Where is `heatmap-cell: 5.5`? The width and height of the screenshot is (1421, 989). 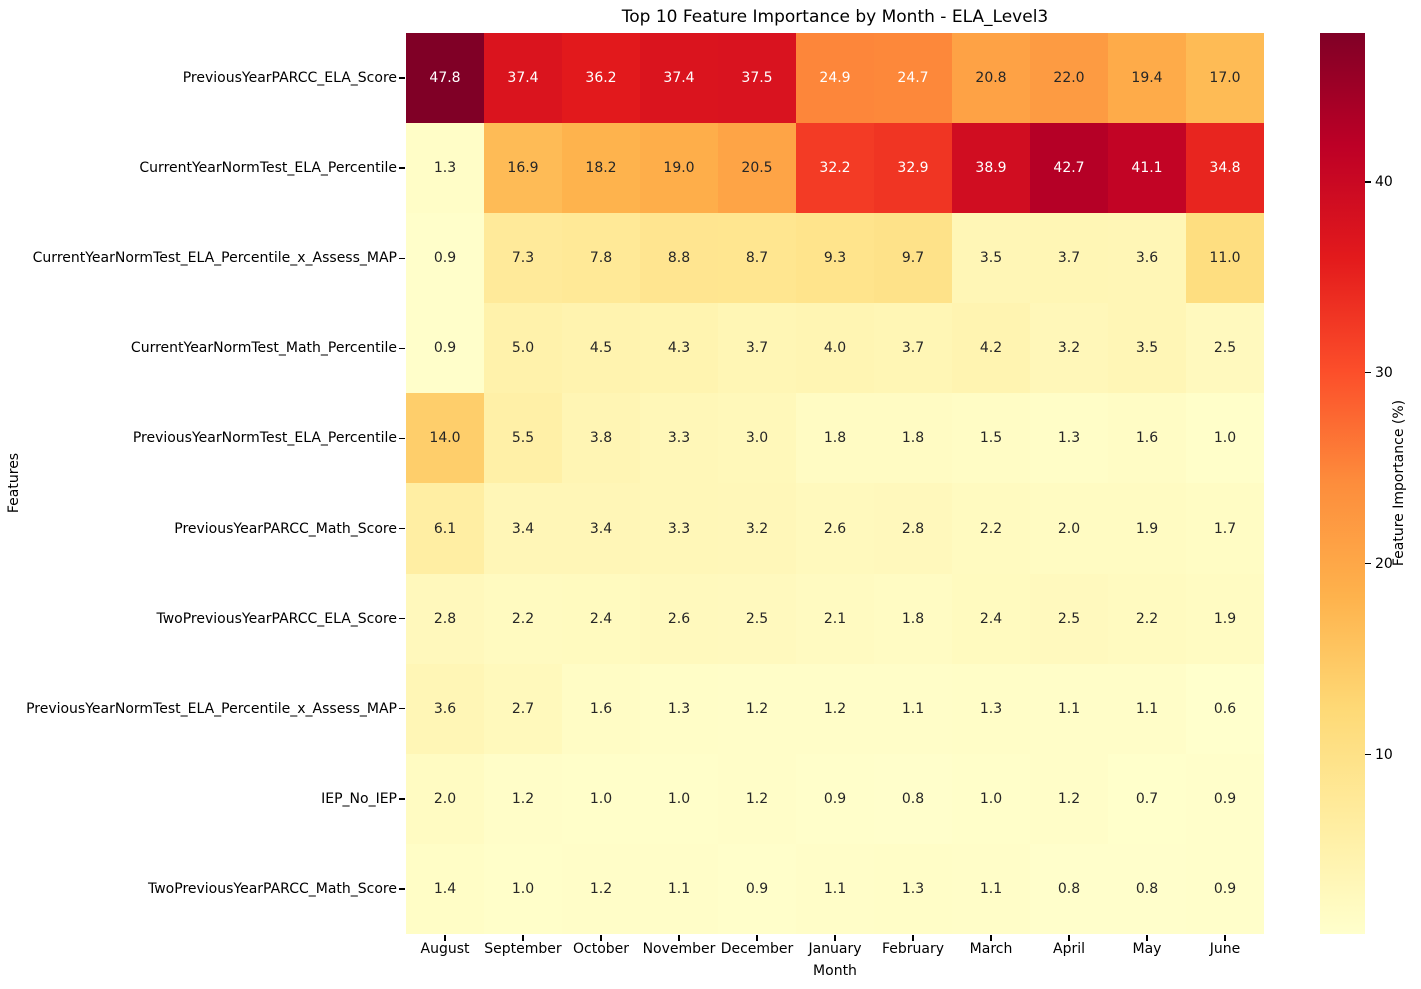 heatmap-cell: 5.5 is located at coordinates (523, 438).